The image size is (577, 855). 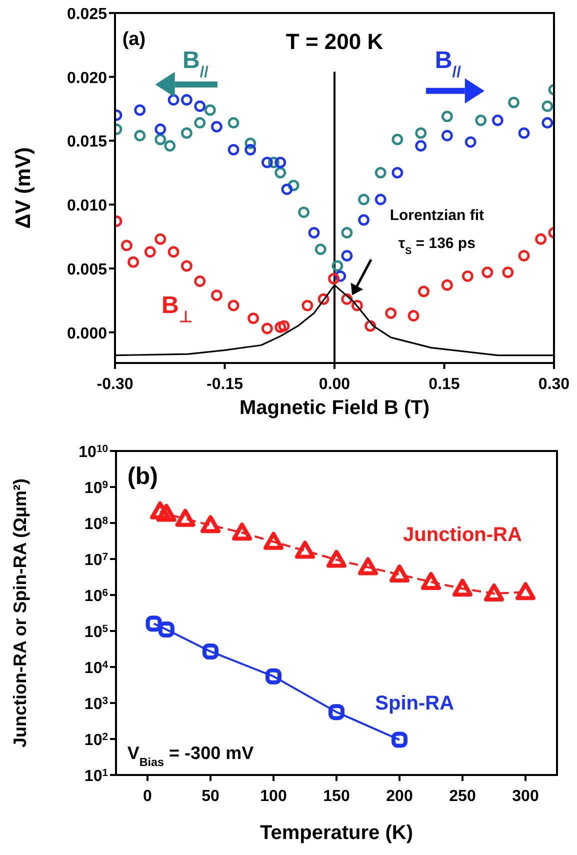 I want to click on x-tick-label: 0, so click(x=147, y=796).